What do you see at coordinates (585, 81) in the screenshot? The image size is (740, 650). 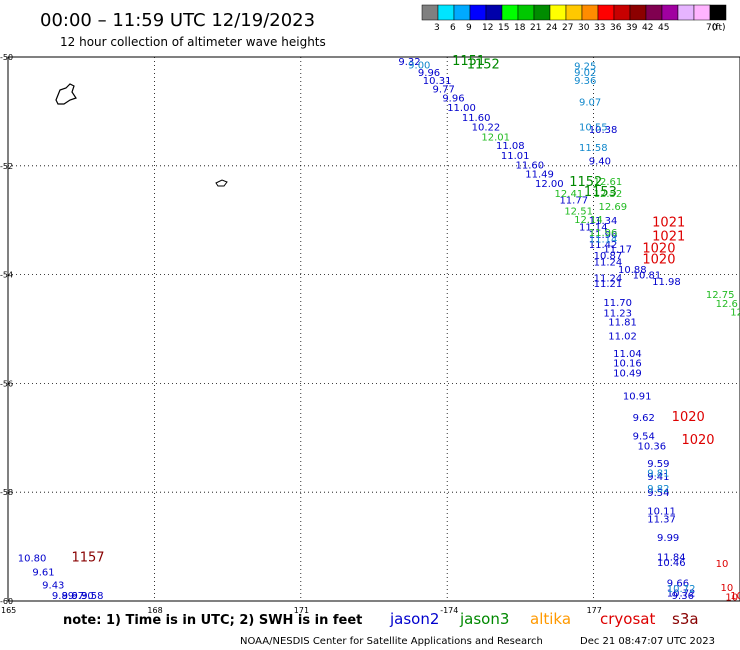 I see `wave-height-label: 9.36` at bounding box center [585, 81].